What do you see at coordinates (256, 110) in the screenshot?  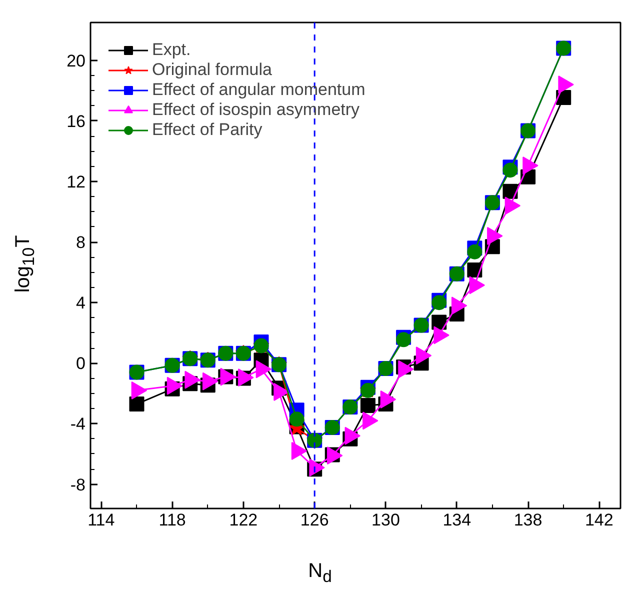 I see `legend-label: Effect of isospin asymmetry` at bounding box center [256, 110].